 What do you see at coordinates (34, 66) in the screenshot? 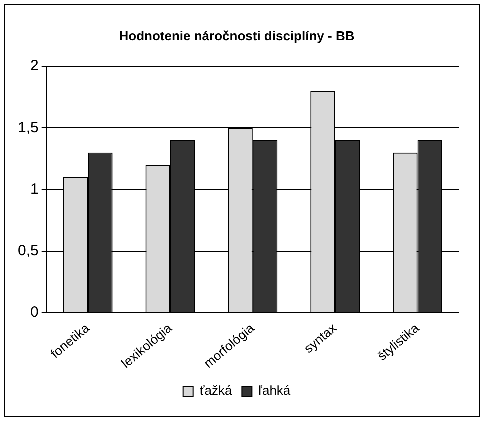
I see `y-tick-label: 2` at bounding box center [34, 66].